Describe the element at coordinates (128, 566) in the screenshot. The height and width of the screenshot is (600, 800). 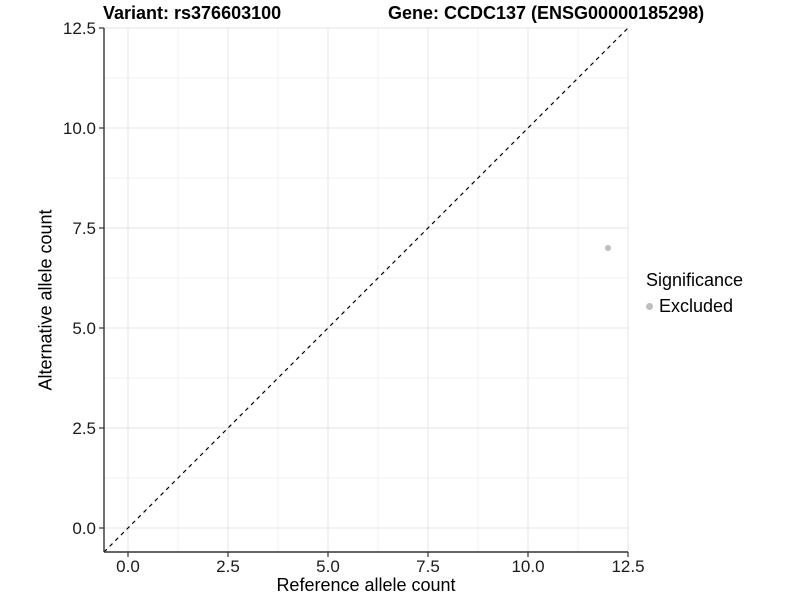
I see `x-tick-label: 0.0` at that location.